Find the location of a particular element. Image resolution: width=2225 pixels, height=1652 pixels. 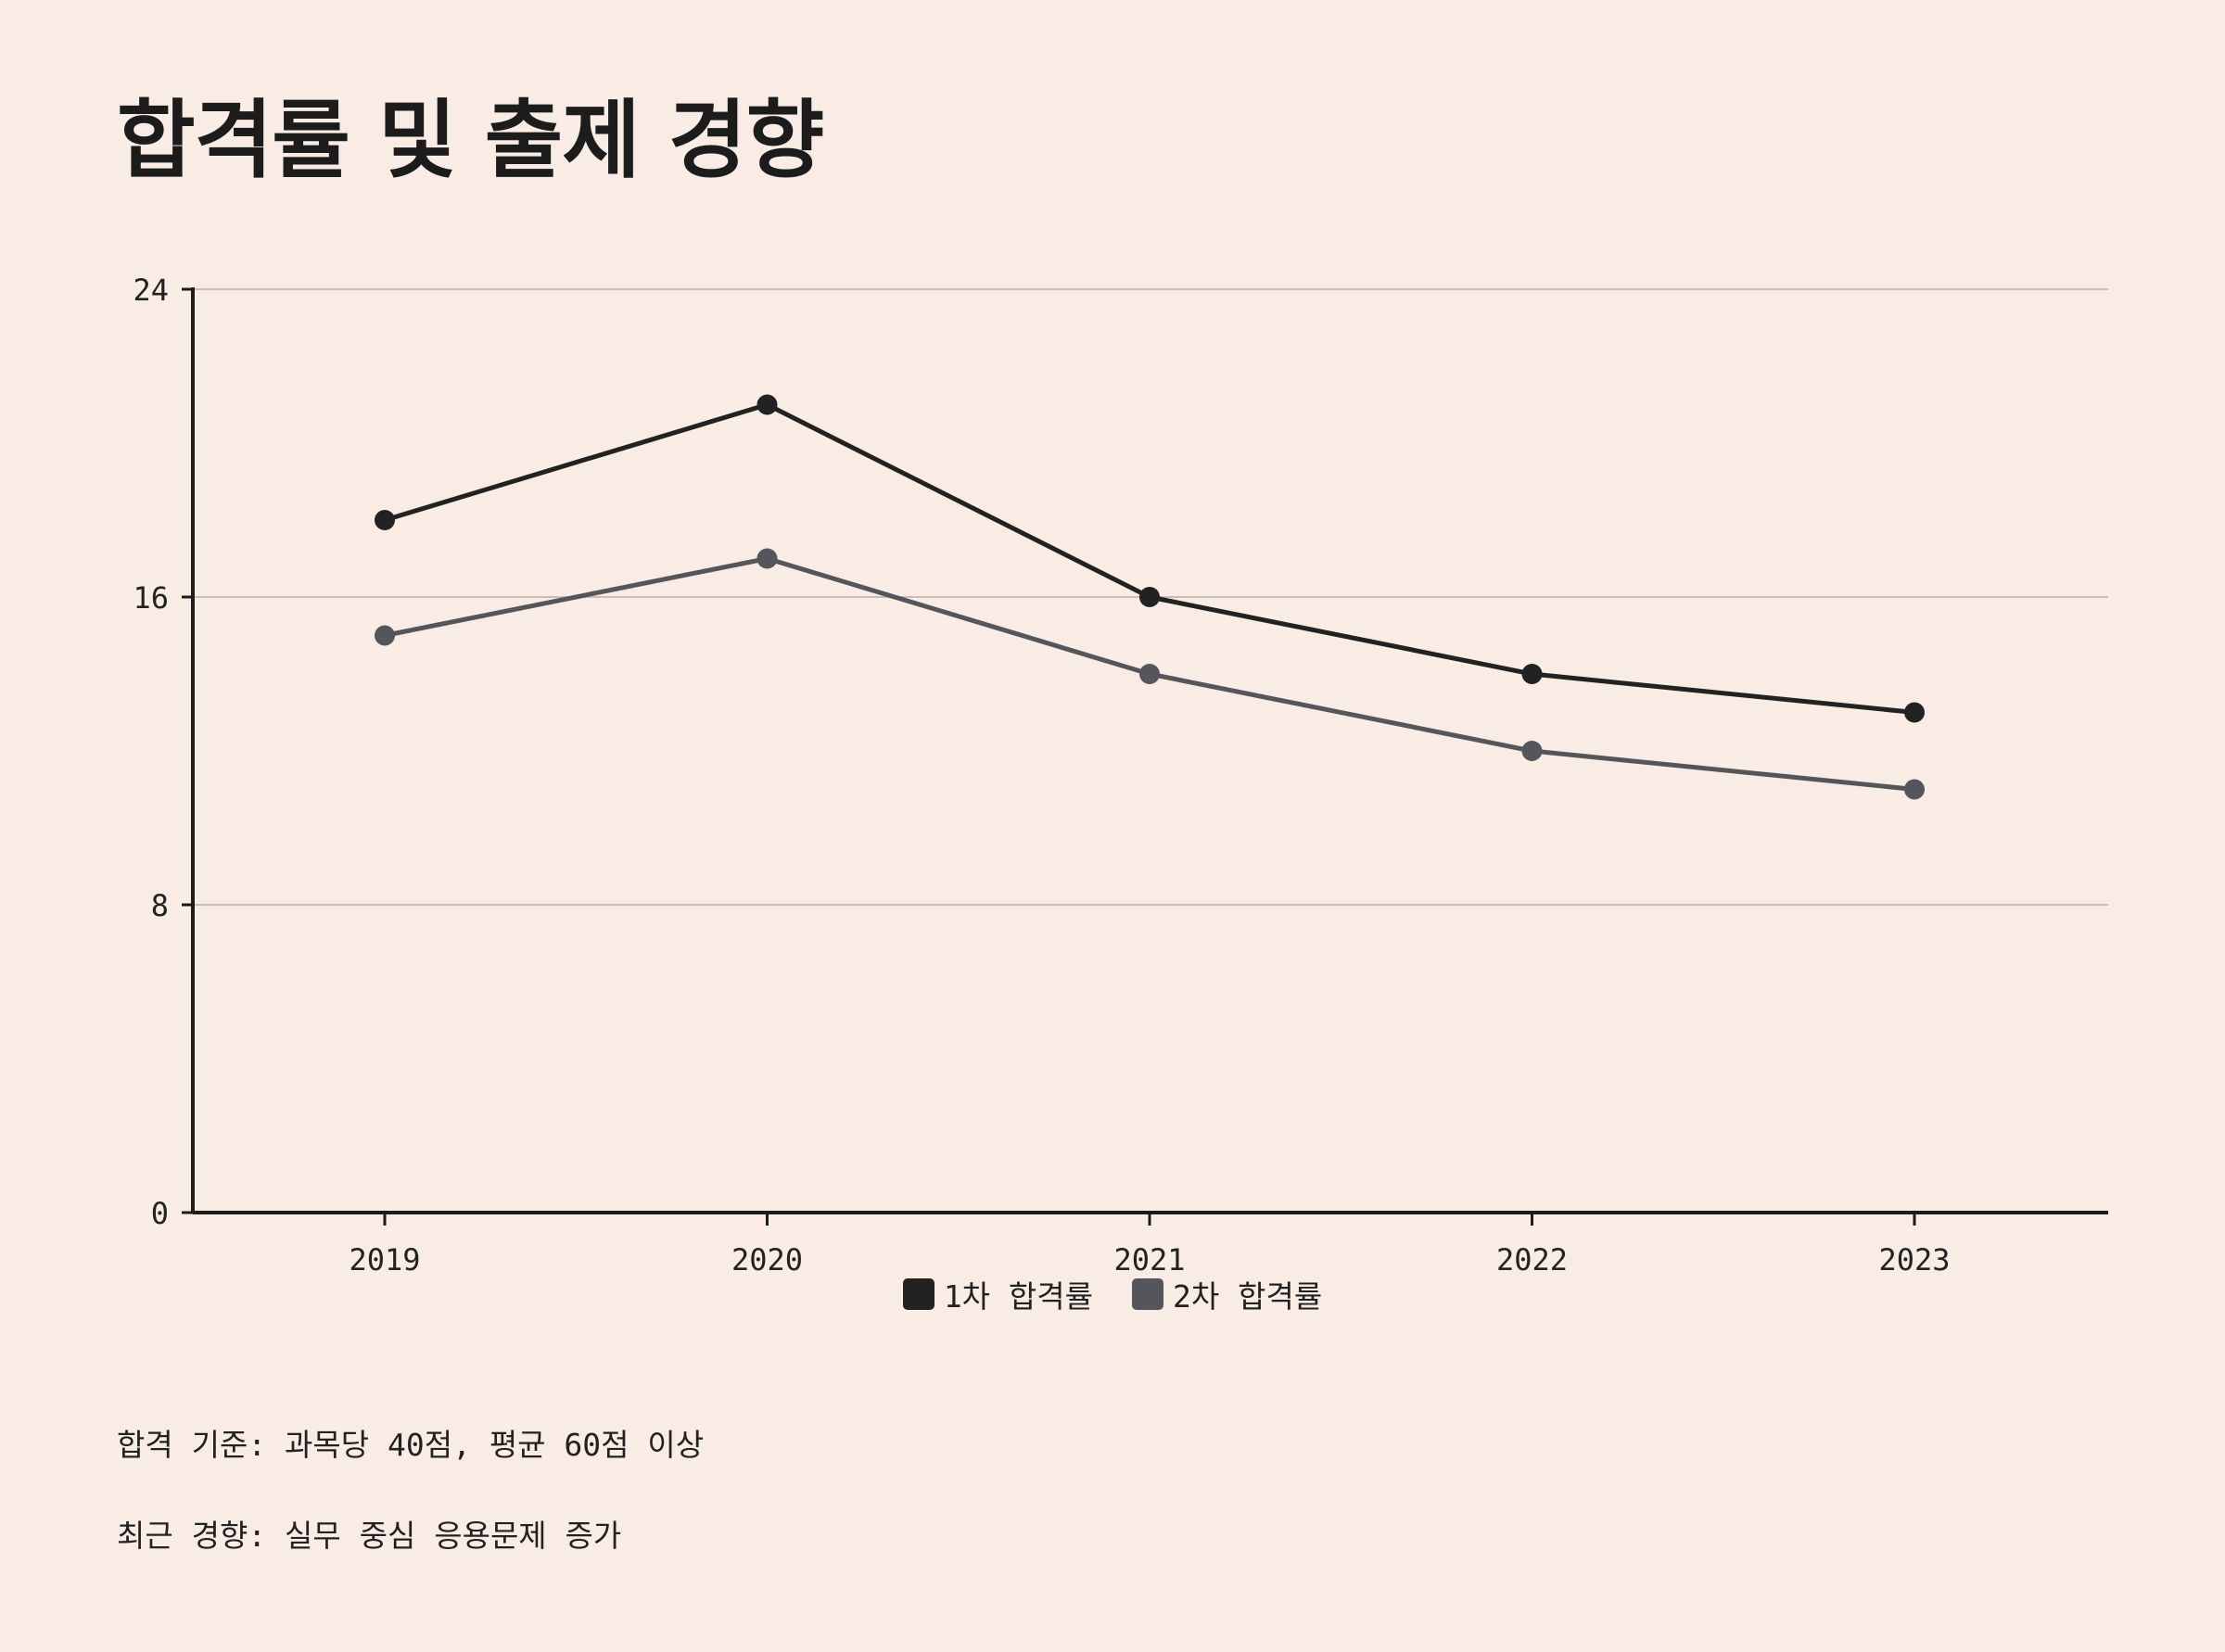

x-tick-label: 2019 is located at coordinates (385, 1259).